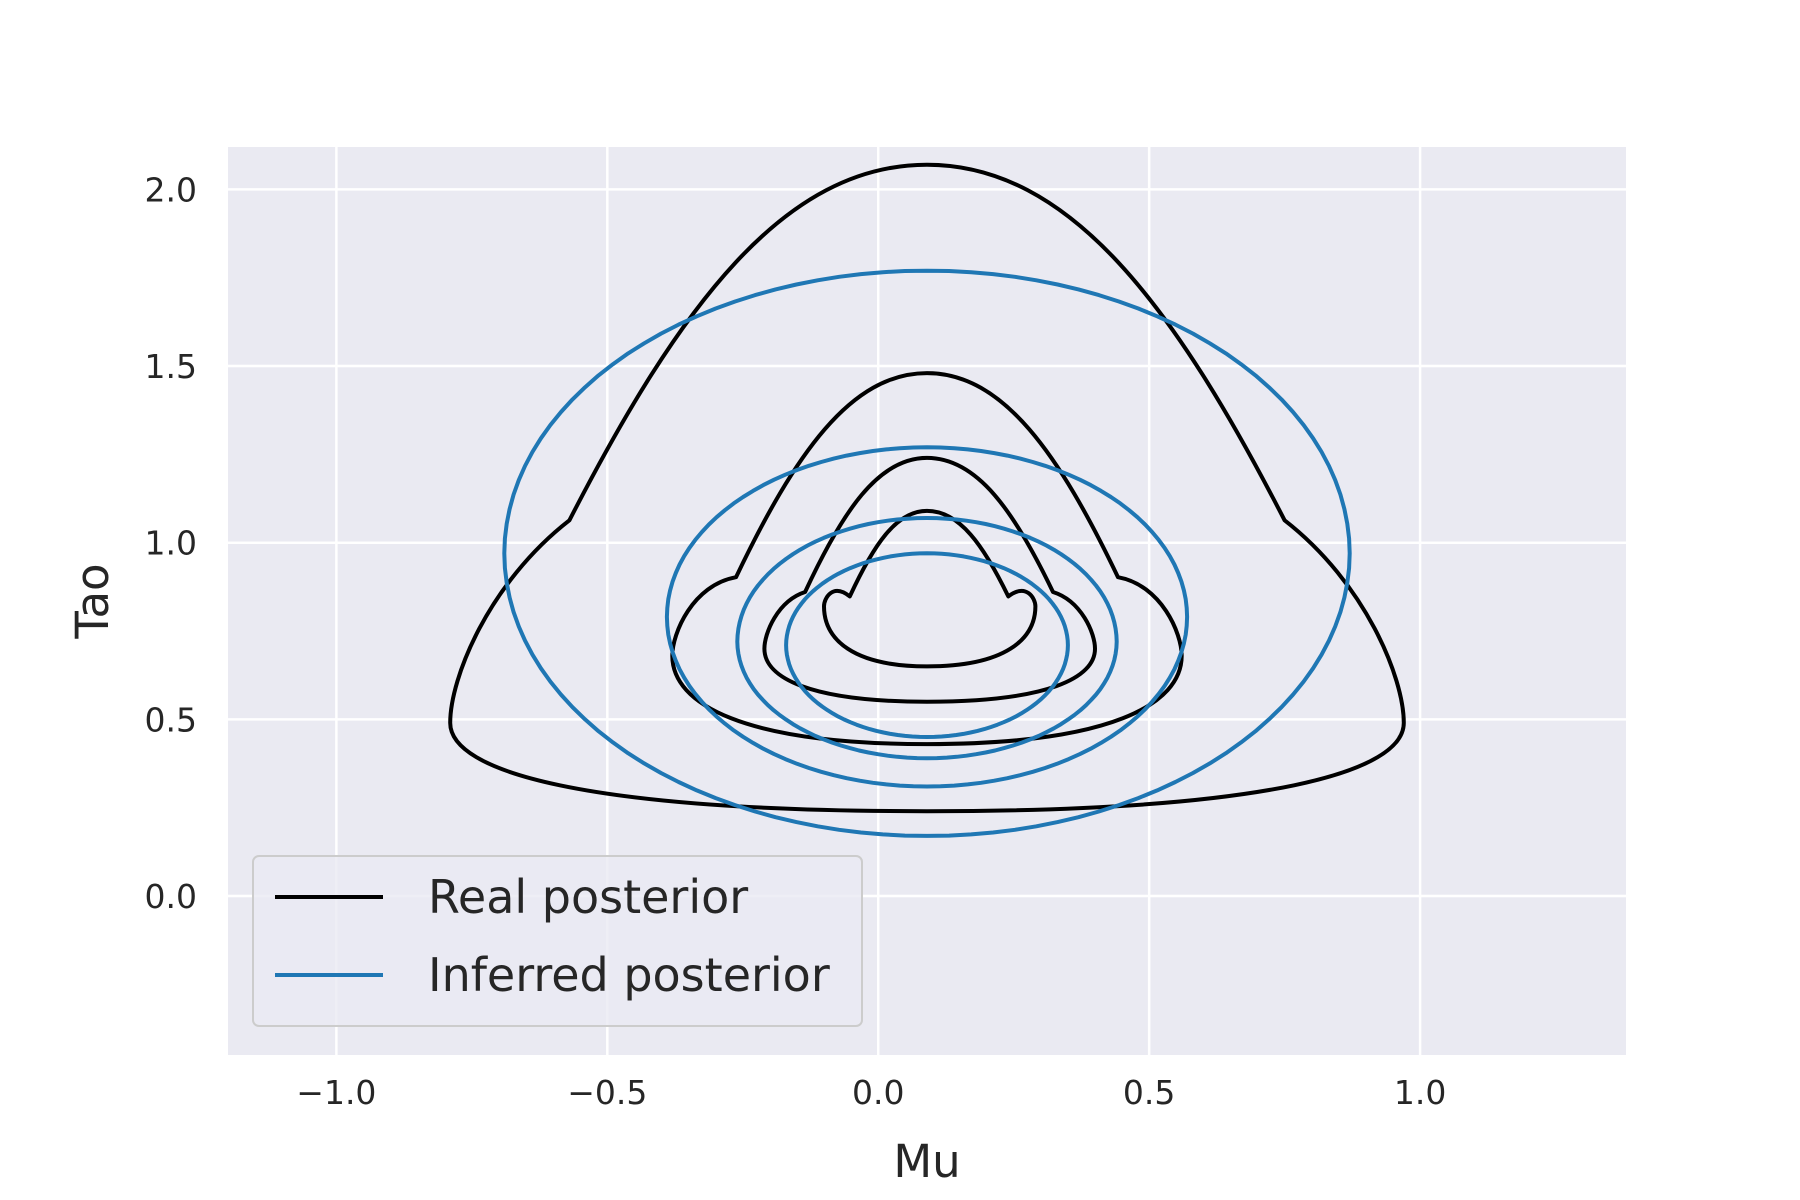 Image resolution: width=1800 pixels, height=1200 pixels. I want to click on y-tick-label: 0.5, so click(171, 719).